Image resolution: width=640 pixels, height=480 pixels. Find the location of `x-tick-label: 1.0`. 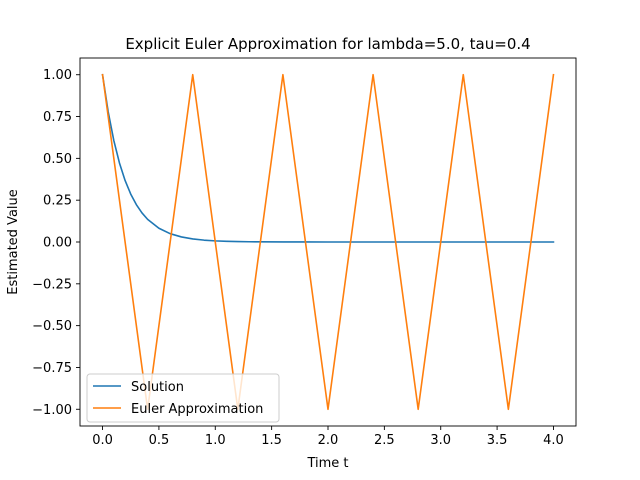

x-tick-label: 1.0 is located at coordinates (215, 440).